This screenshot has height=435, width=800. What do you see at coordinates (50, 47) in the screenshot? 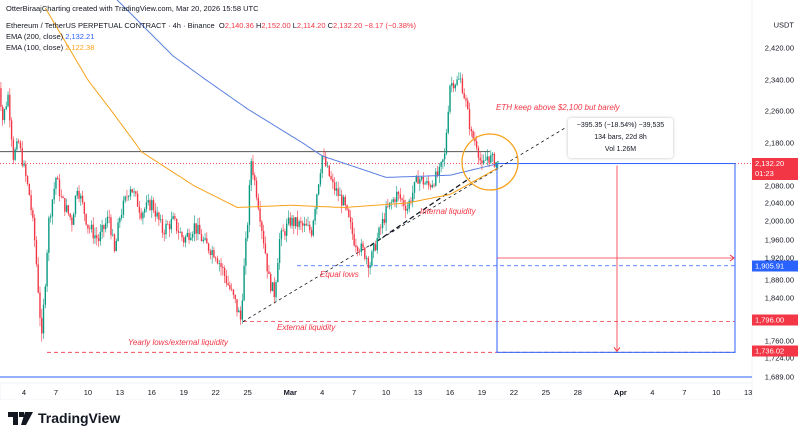
I see `ema100-legend: EMA (100, close) 2,122.38` at bounding box center [50, 47].